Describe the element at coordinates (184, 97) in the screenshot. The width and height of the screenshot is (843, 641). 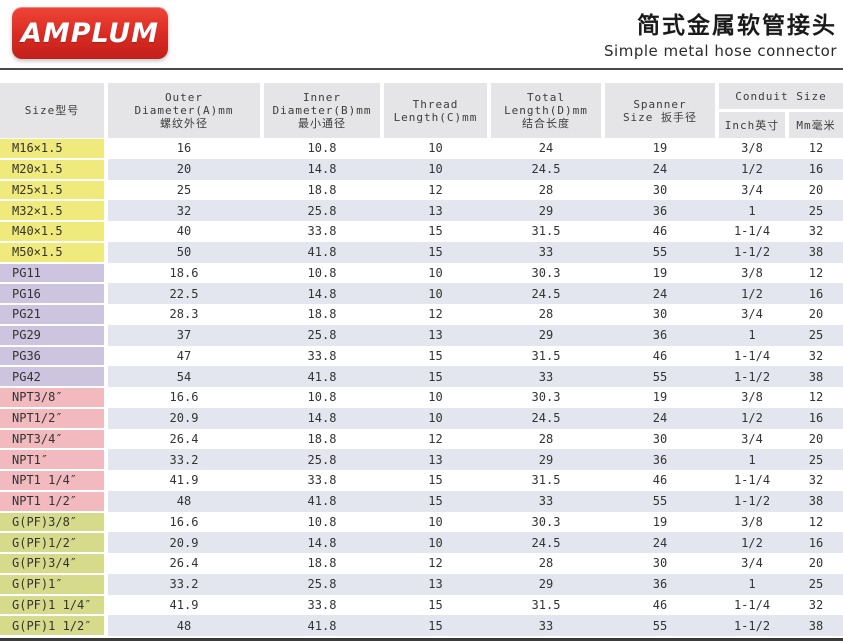
I see `col-header-line: Outer` at that location.